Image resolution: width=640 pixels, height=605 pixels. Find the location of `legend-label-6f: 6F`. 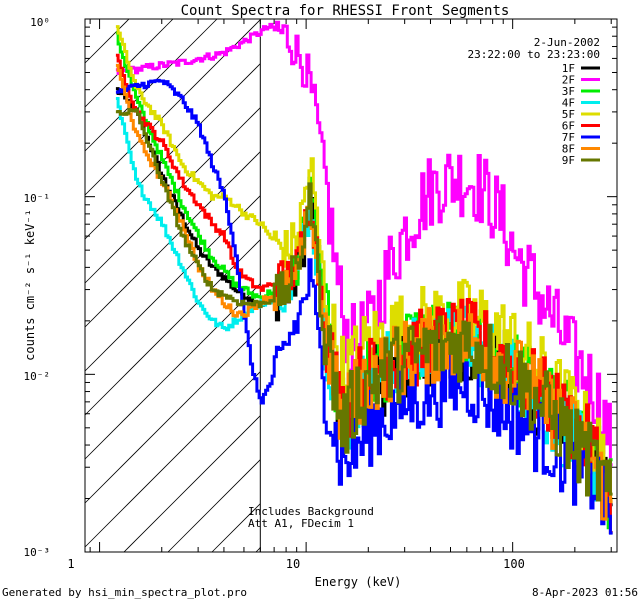

legend-label-6f: 6F is located at coordinates (568, 126).